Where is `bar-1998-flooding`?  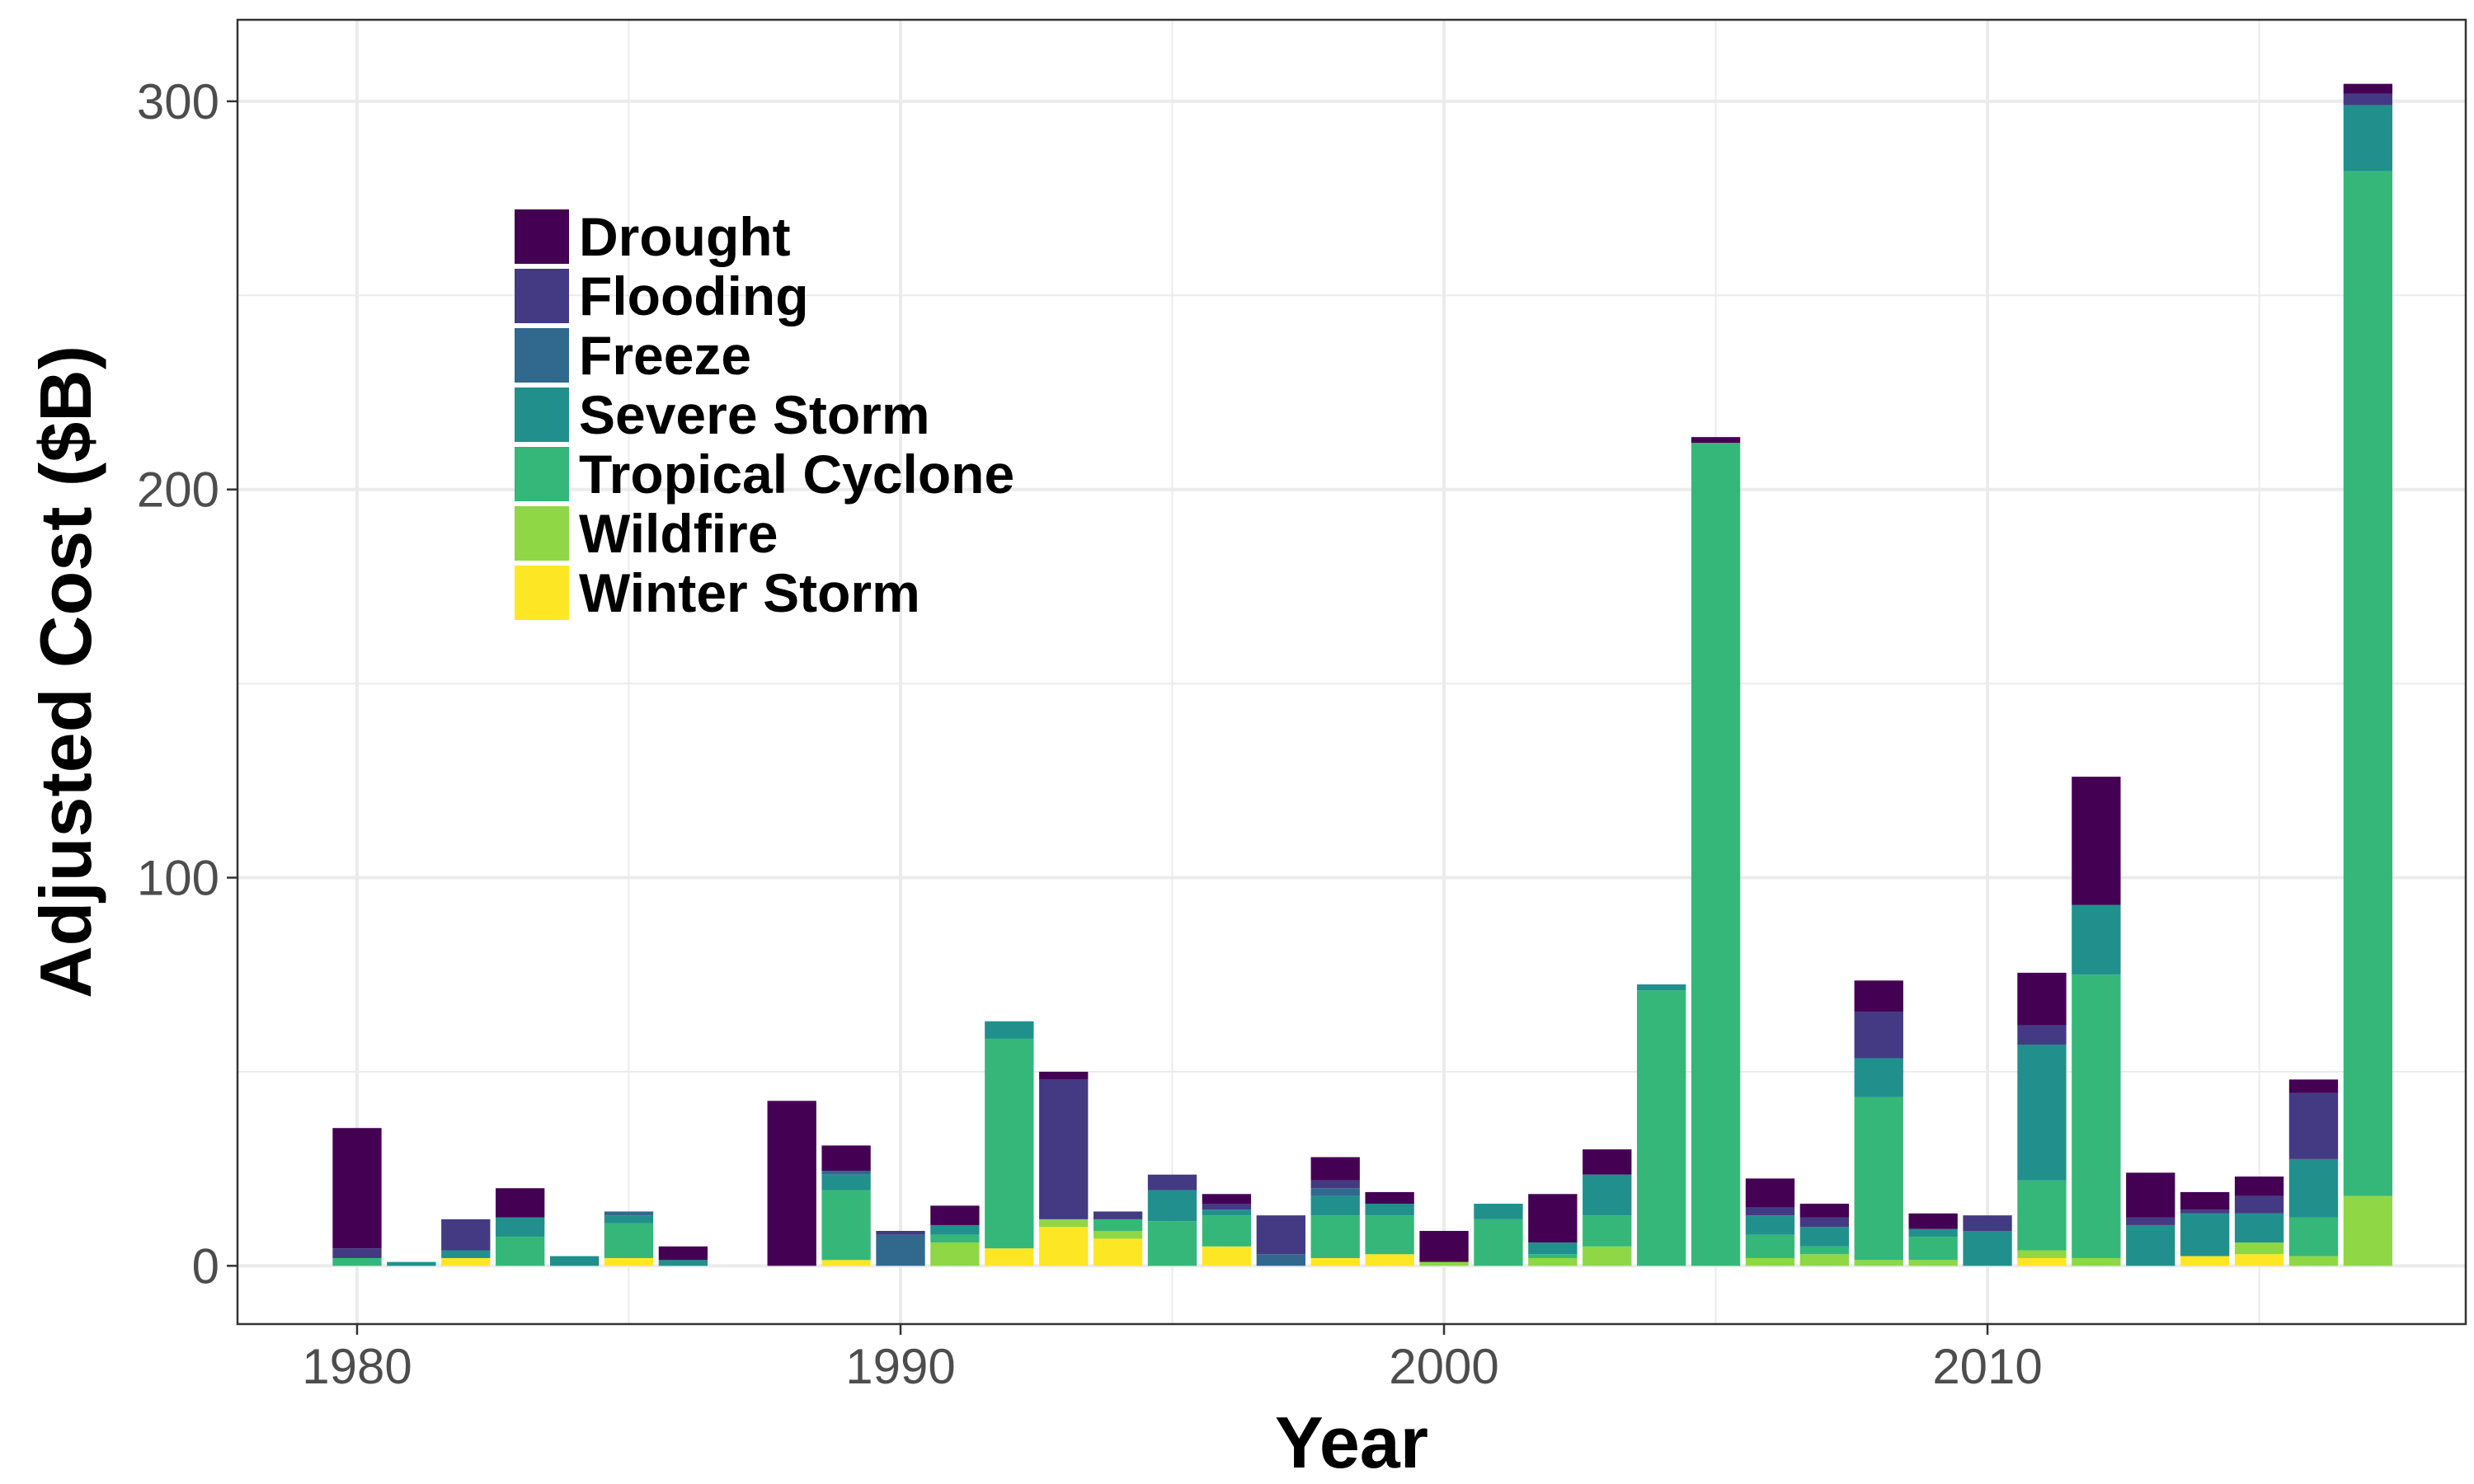
bar-1998-flooding is located at coordinates (1335, 1184).